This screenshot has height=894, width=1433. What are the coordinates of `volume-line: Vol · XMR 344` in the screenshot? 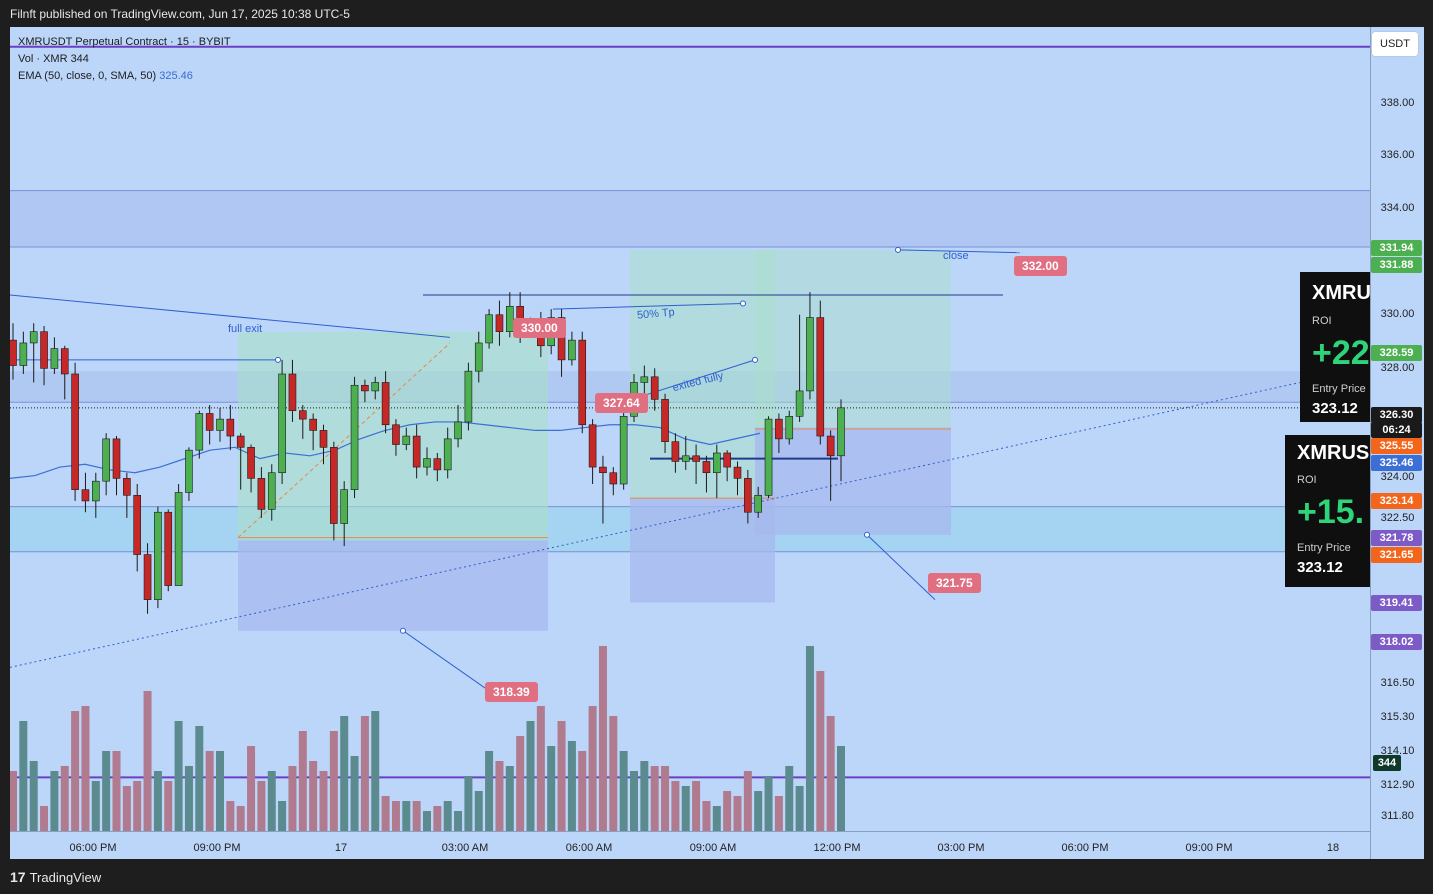 It's located at (53, 59).